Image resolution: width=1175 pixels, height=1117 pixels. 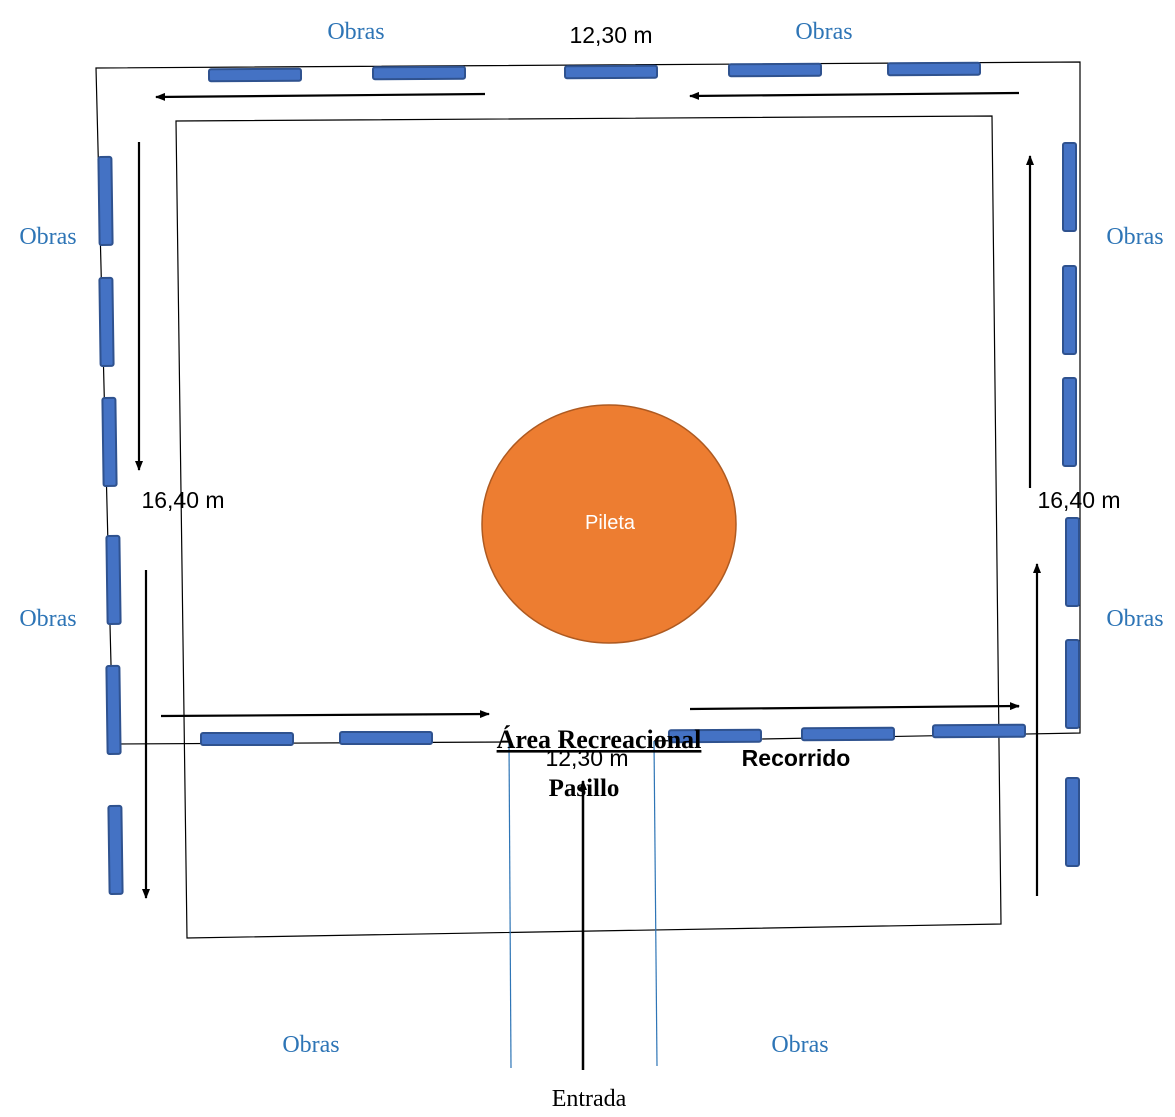 I want to click on dimension-bottom: 12,30 m, so click(x=586, y=758).